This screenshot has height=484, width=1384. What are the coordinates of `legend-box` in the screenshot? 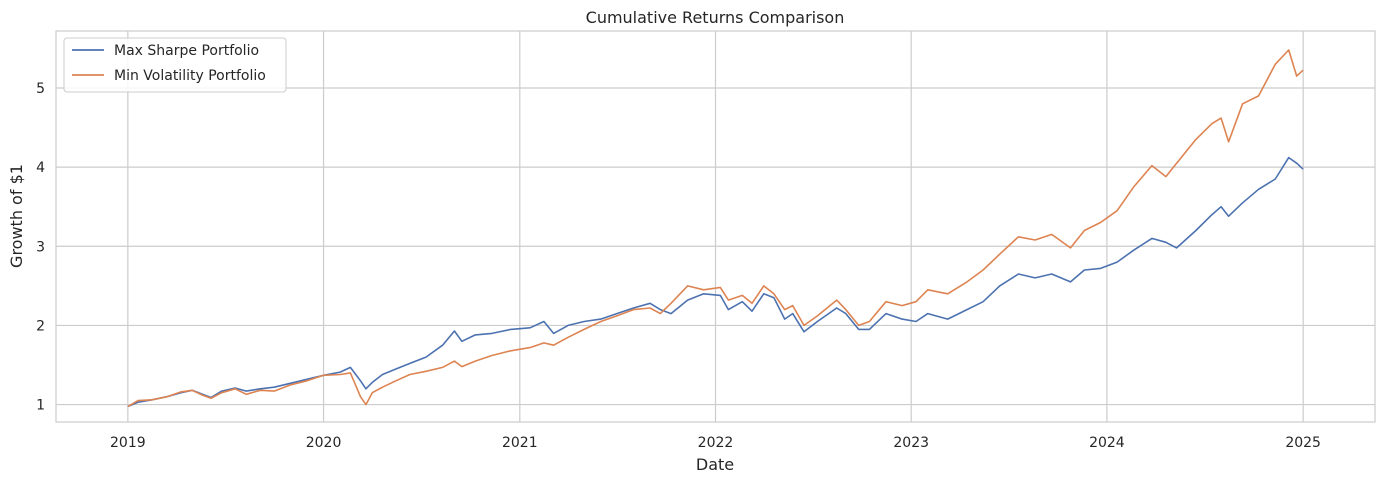 It's located at (175, 65).